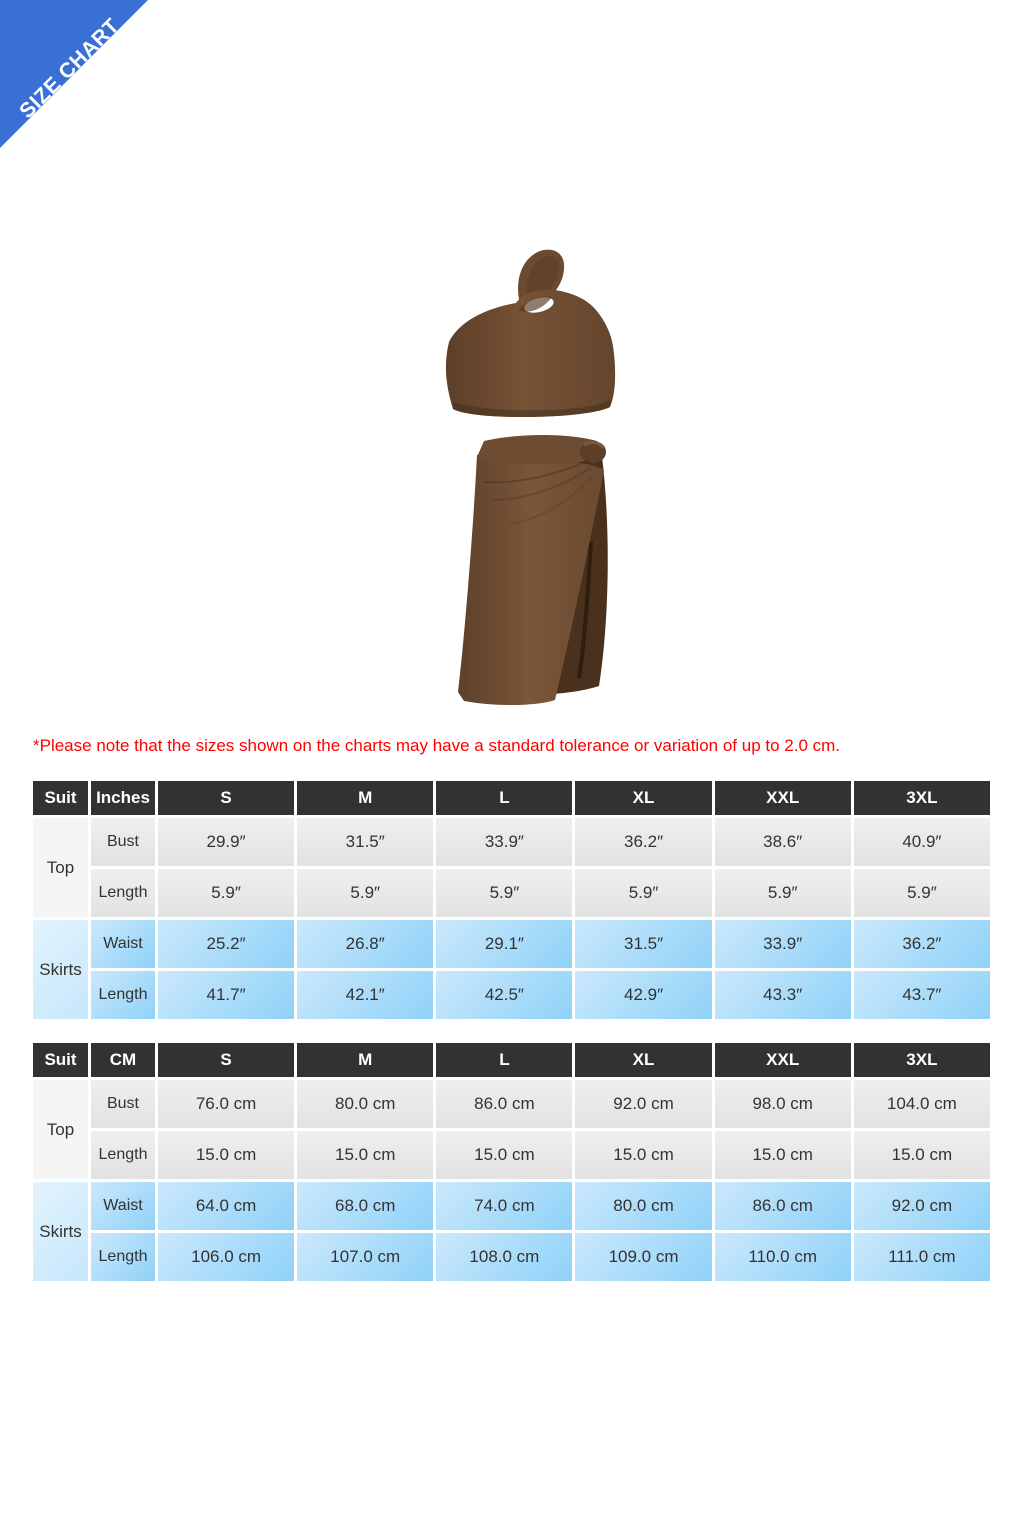 The image size is (1024, 1536). Describe the element at coordinates (504, 944) in the screenshot. I see `cell-value: 29.1″` at that location.